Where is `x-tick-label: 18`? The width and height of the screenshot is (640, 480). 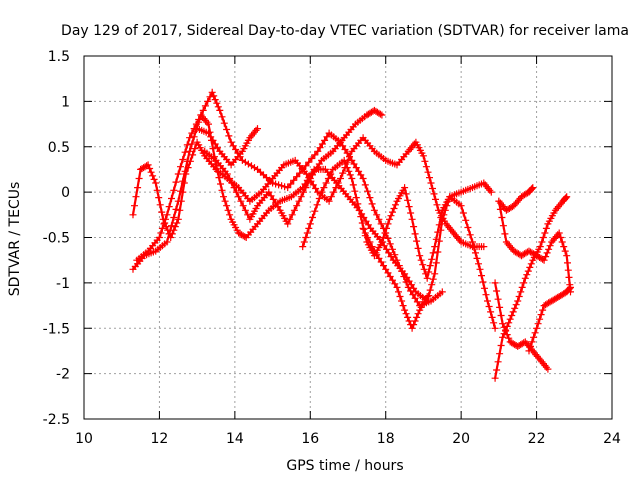
x-tick-label: 18 is located at coordinates (386, 439).